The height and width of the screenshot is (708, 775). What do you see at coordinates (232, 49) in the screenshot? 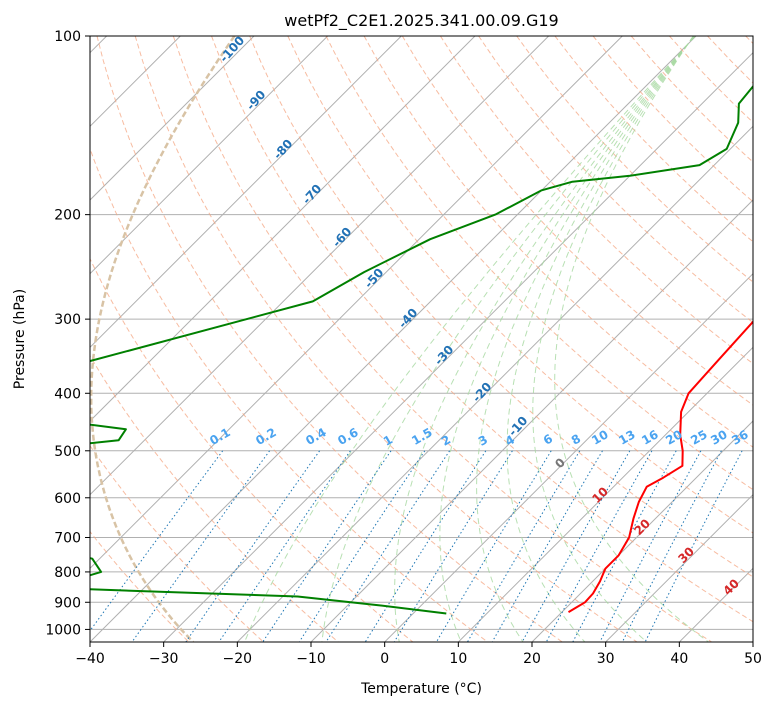
I see `dry-adiabat-label: -100` at bounding box center [232, 49].